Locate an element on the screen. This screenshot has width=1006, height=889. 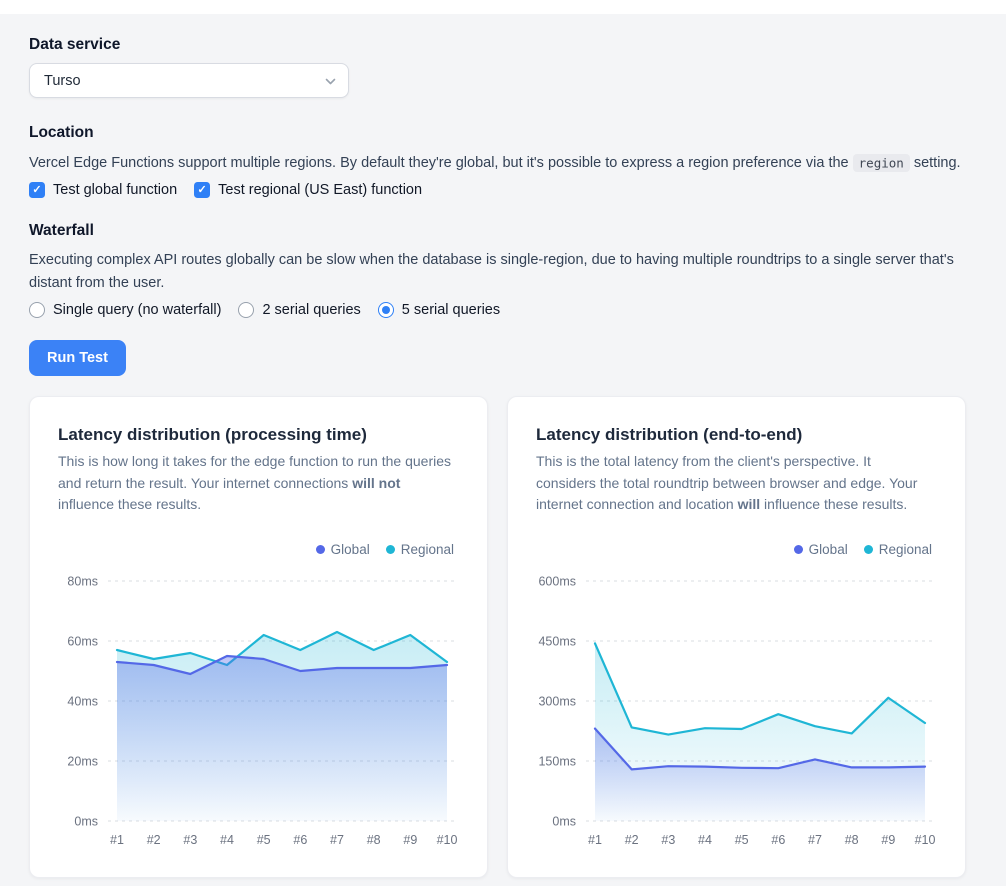
radio-5-serial-queries: 5 serial queries is located at coordinates (439, 310).